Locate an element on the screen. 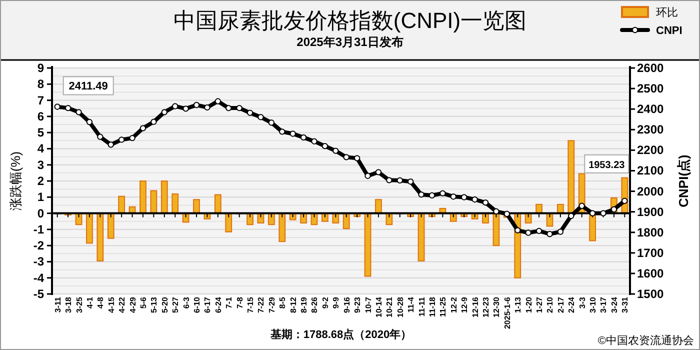  x-tick-label: 8-26 is located at coordinates (315, 305).